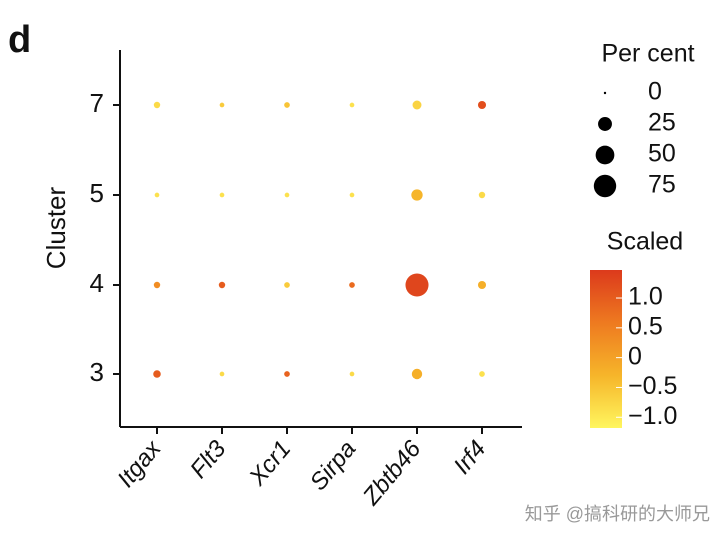 This screenshot has width=720, height=539. What do you see at coordinates (655, 92) in the screenshot?
I see `size-legend-label: 0` at bounding box center [655, 92].